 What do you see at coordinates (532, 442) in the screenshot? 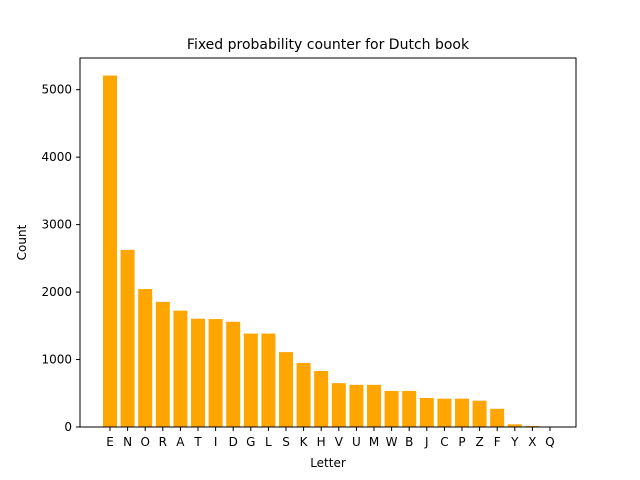
I see `x-tick-label: X` at bounding box center [532, 442].